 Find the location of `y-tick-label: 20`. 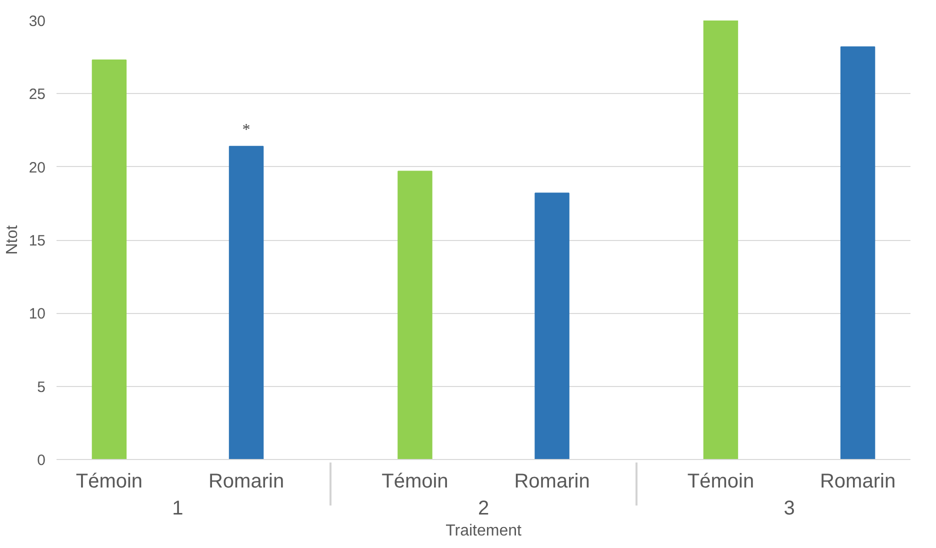

y-tick-label: 20 is located at coordinates (37, 167).